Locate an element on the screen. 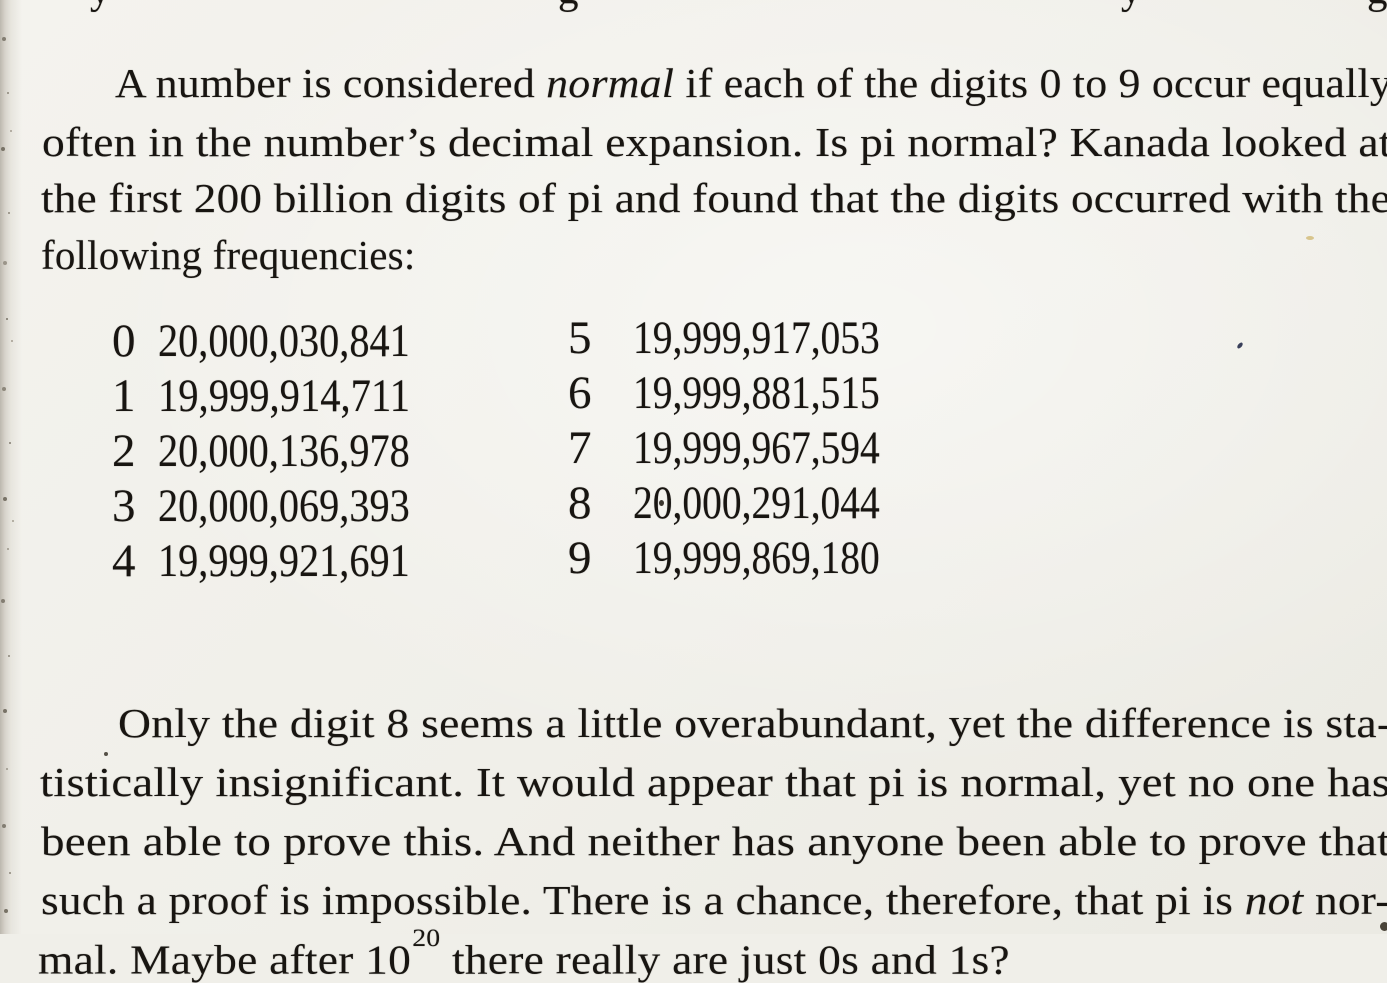 This screenshot has width=1387, height=983. digit-label: 4 is located at coordinates (124, 561).